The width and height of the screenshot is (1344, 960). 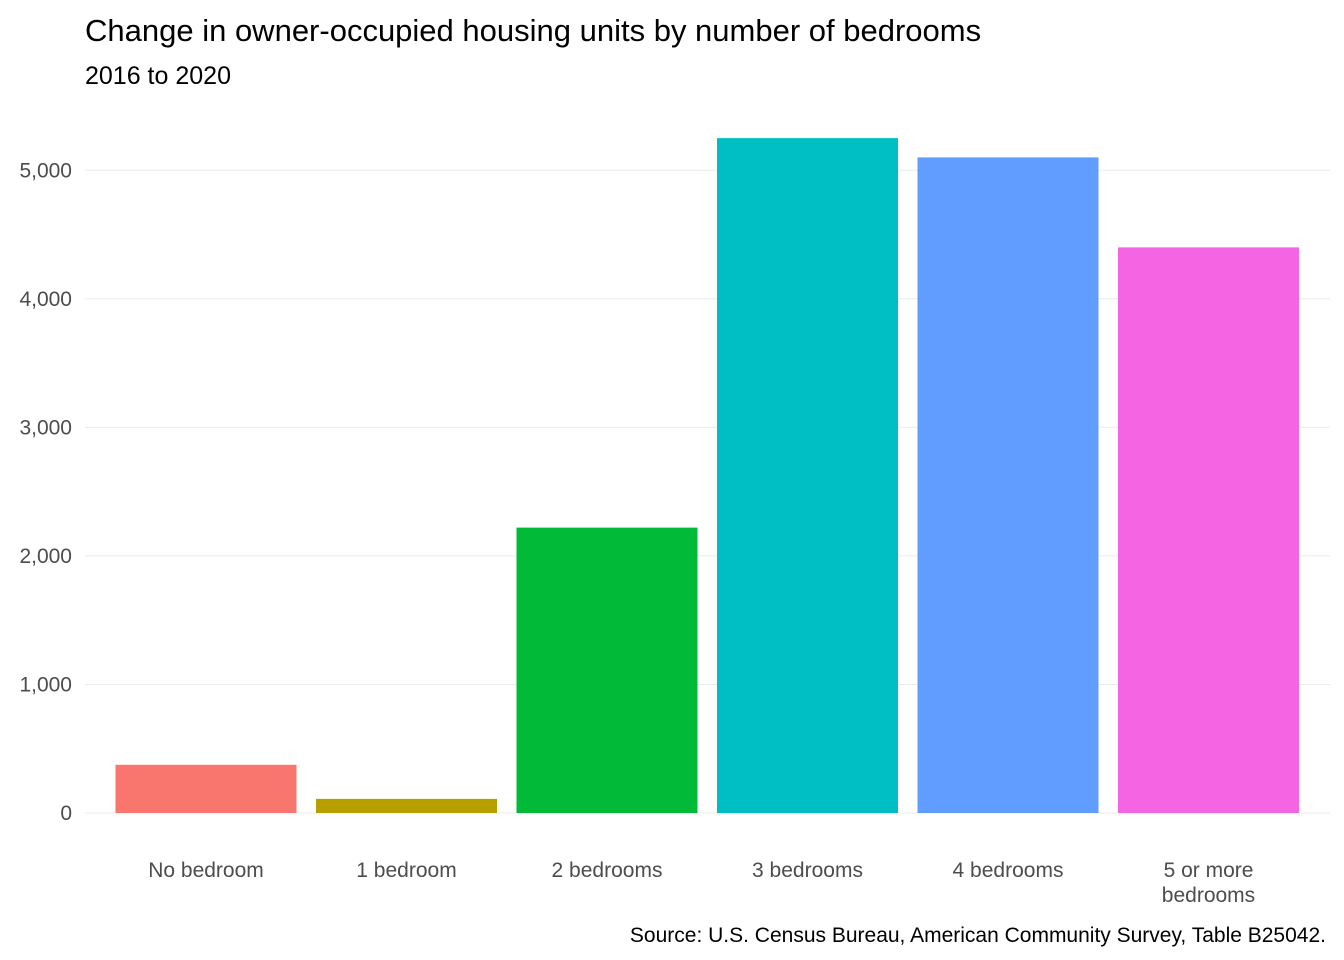 What do you see at coordinates (45, 556) in the screenshot?
I see `y-tick-label: 2,000` at bounding box center [45, 556].